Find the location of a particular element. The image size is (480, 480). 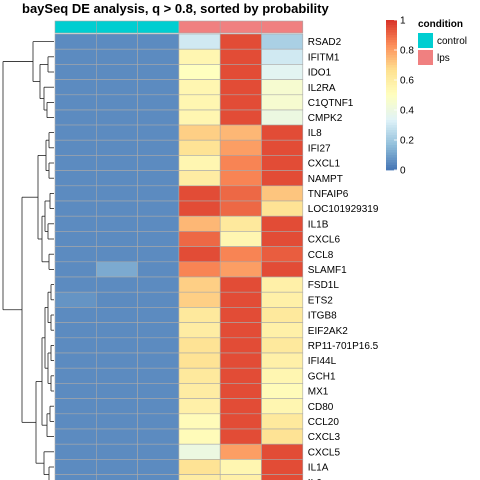

color-scale-legend: 0 0.2 0.4 0.6 0.8 1 is located at coordinates (400, 96).